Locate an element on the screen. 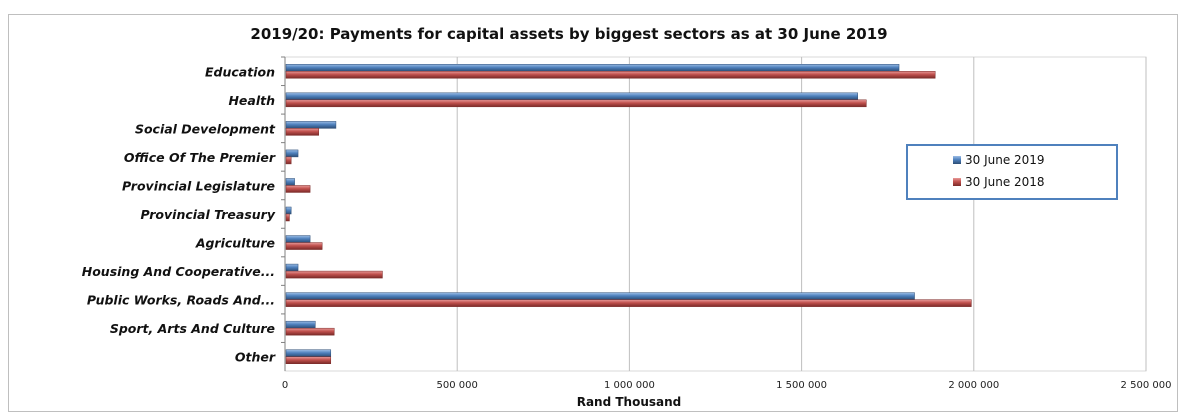  x-axis-title: Rand Thousand is located at coordinates (629, 402).